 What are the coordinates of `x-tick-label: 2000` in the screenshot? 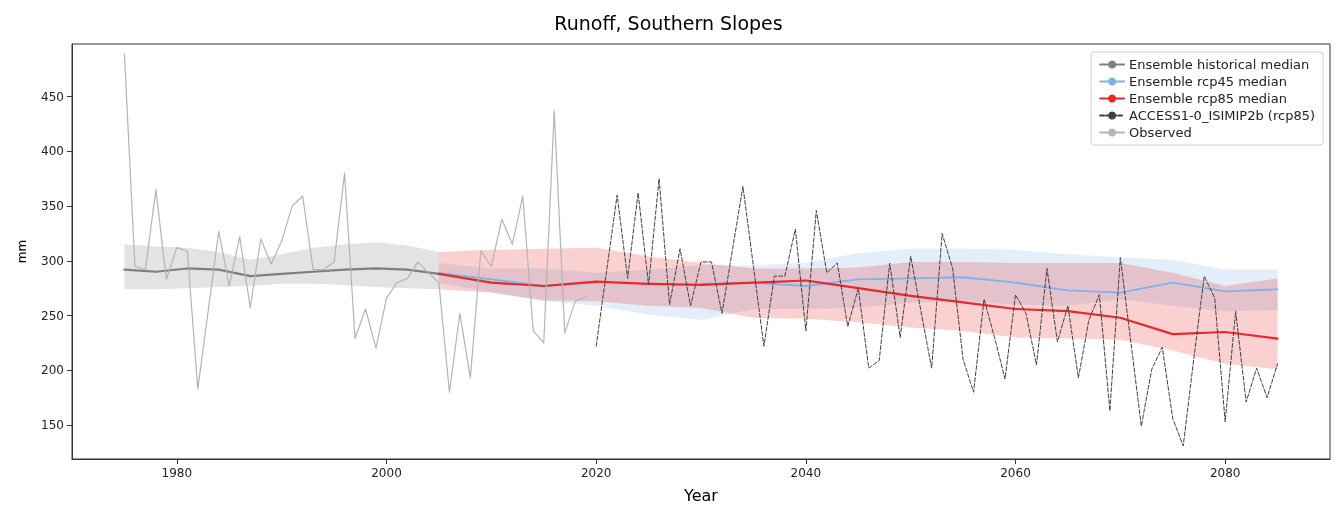 It's located at (386, 473).